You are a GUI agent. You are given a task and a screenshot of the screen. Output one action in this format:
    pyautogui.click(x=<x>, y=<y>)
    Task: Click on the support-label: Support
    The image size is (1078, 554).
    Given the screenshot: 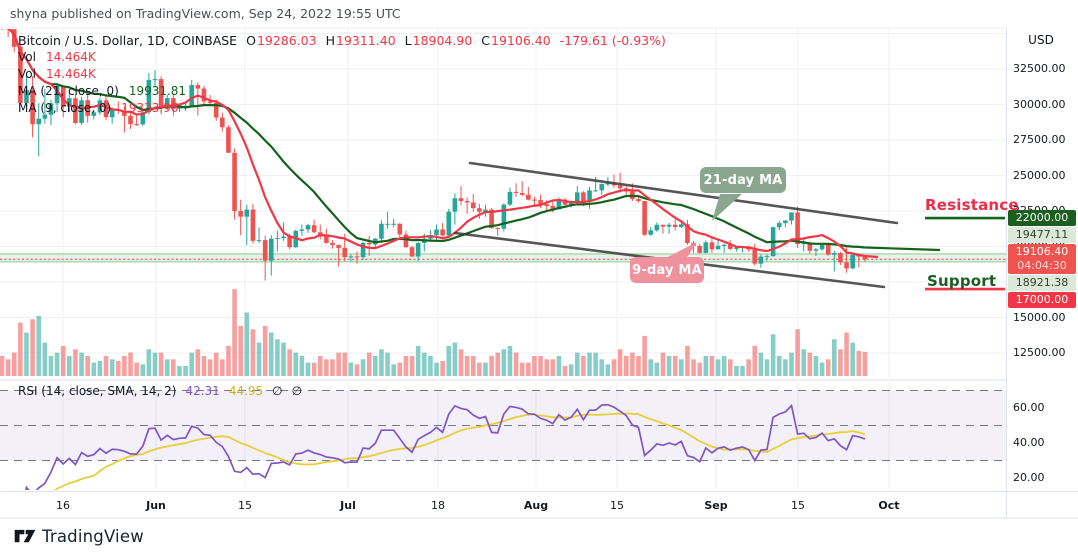 What is the action you would take?
    pyautogui.click(x=962, y=281)
    